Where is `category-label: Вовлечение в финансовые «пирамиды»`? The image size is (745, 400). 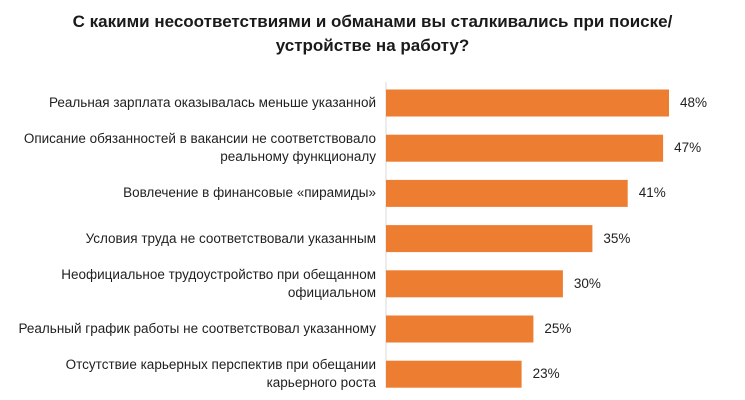 category-label: Вовлечение в финансовые «пирамиды» is located at coordinates (249, 193).